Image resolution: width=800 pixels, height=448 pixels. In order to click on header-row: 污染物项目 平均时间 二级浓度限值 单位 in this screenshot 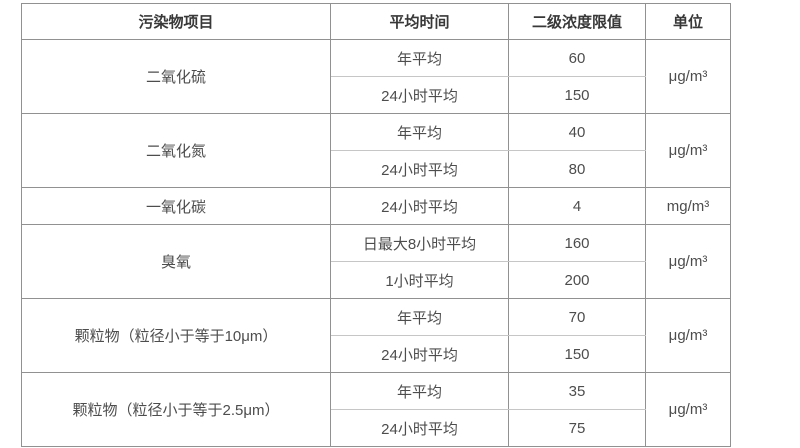, I will do `click(376, 21)`.